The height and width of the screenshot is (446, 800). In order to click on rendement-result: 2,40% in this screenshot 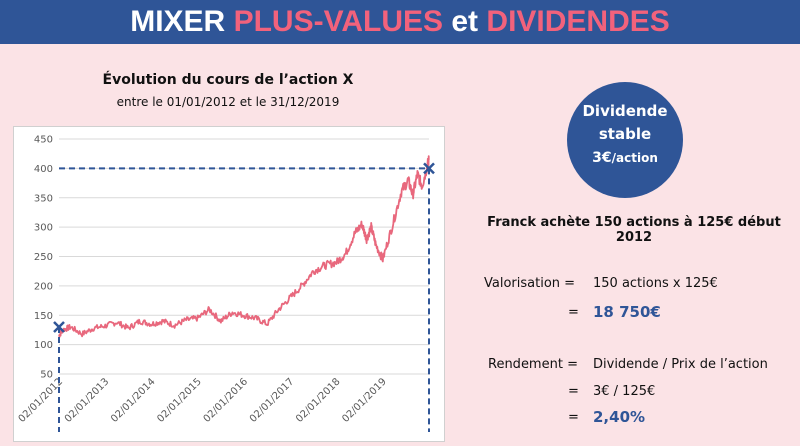, I will do `click(619, 417)`.